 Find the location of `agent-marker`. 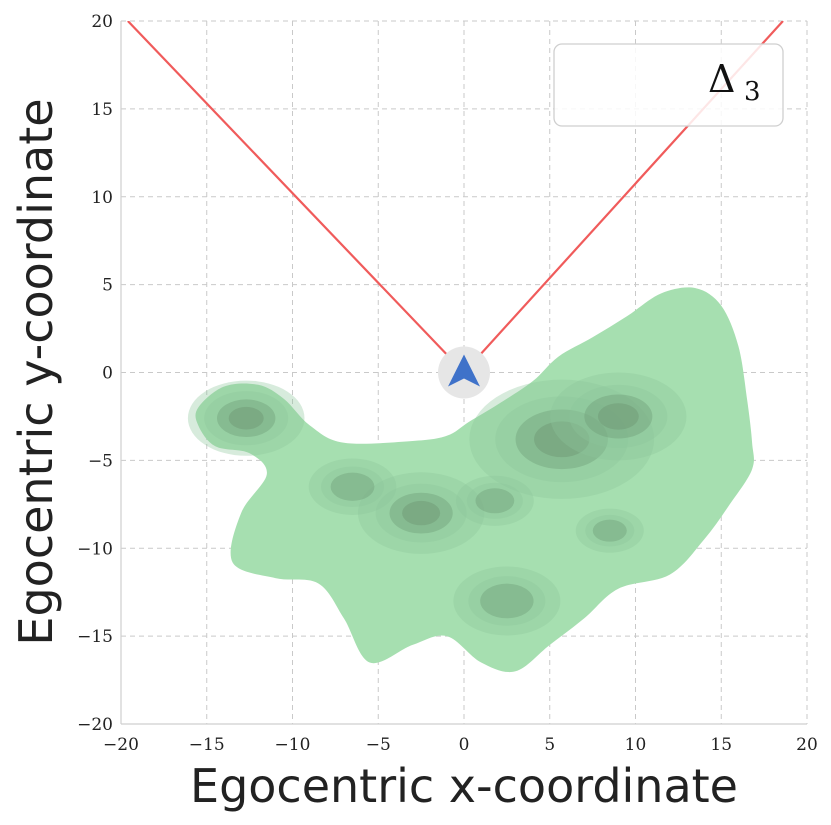

agent-marker is located at coordinates (464, 372).